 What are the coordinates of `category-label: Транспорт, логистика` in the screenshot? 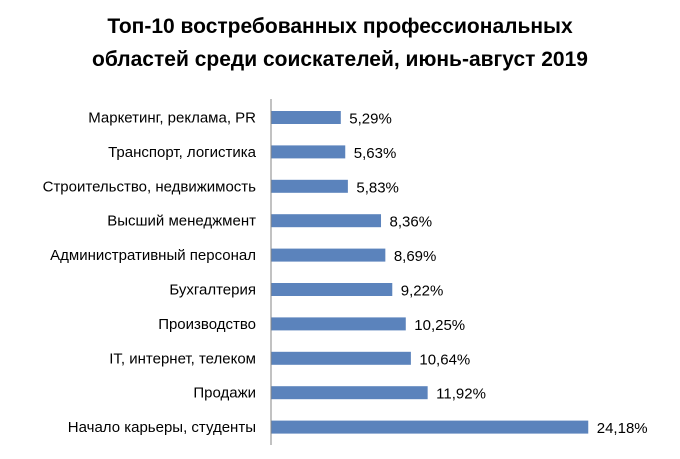 It's located at (182, 152).